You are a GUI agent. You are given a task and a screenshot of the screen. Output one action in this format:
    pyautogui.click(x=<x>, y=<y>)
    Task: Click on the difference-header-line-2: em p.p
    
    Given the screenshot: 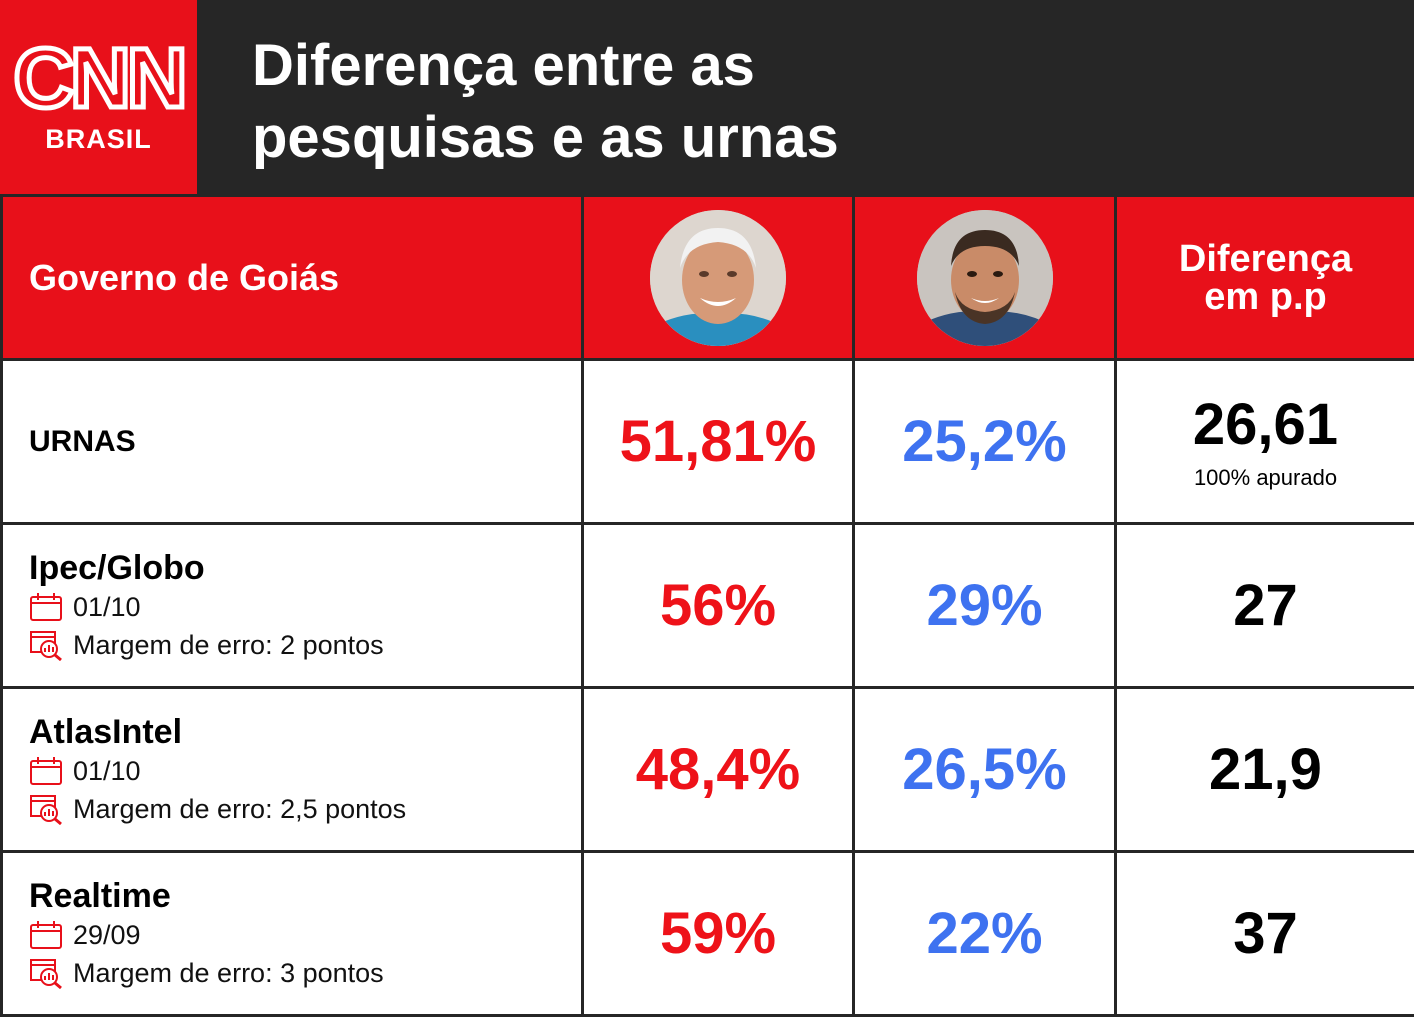 What is the action you would take?
    pyautogui.click(x=1265, y=296)
    